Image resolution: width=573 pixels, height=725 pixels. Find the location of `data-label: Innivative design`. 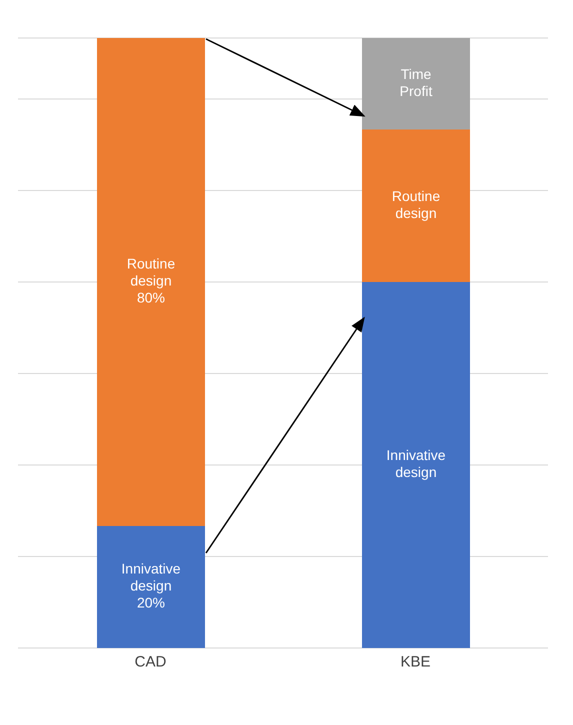

data-label: Innivative design is located at coordinates (416, 463).